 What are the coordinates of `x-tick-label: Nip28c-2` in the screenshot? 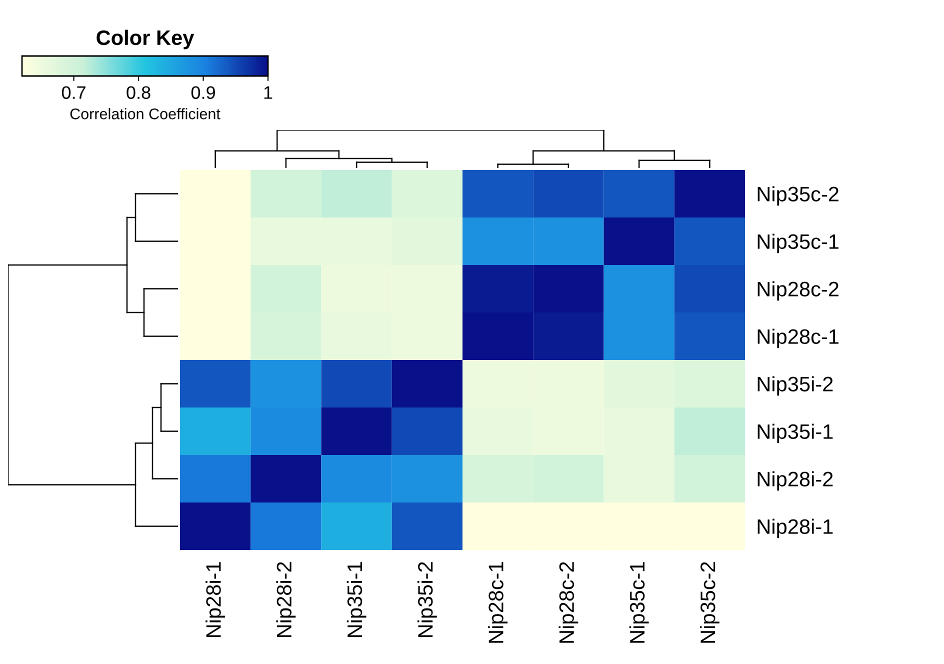 It's located at (568, 602).